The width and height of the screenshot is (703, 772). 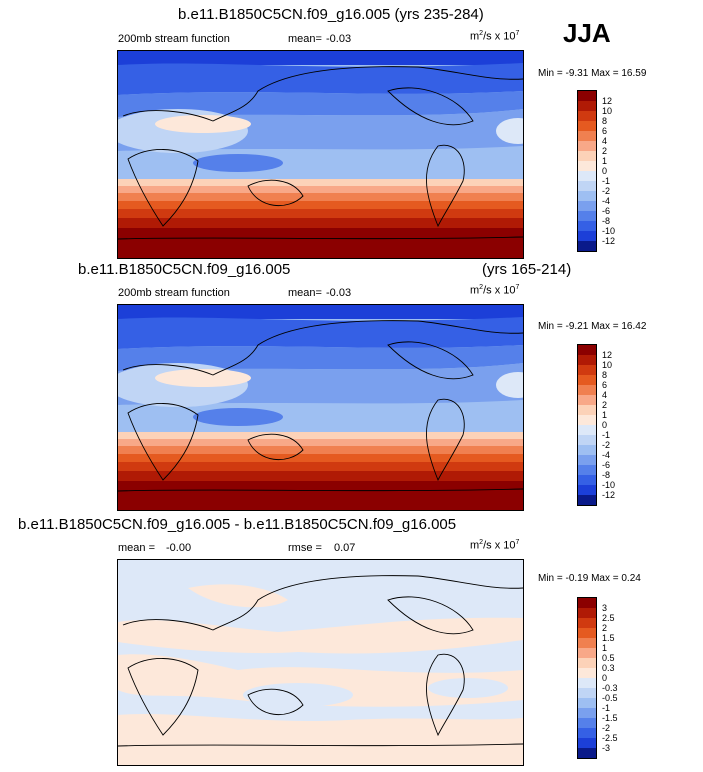 What do you see at coordinates (587, 33) in the screenshot?
I see `season-label: JJA` at bounding box center [587, 33].